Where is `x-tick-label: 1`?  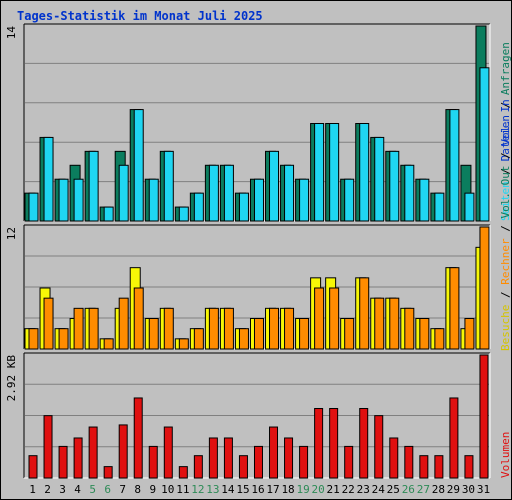
x-tick-label: 1 is located at coordinates (32, 489).